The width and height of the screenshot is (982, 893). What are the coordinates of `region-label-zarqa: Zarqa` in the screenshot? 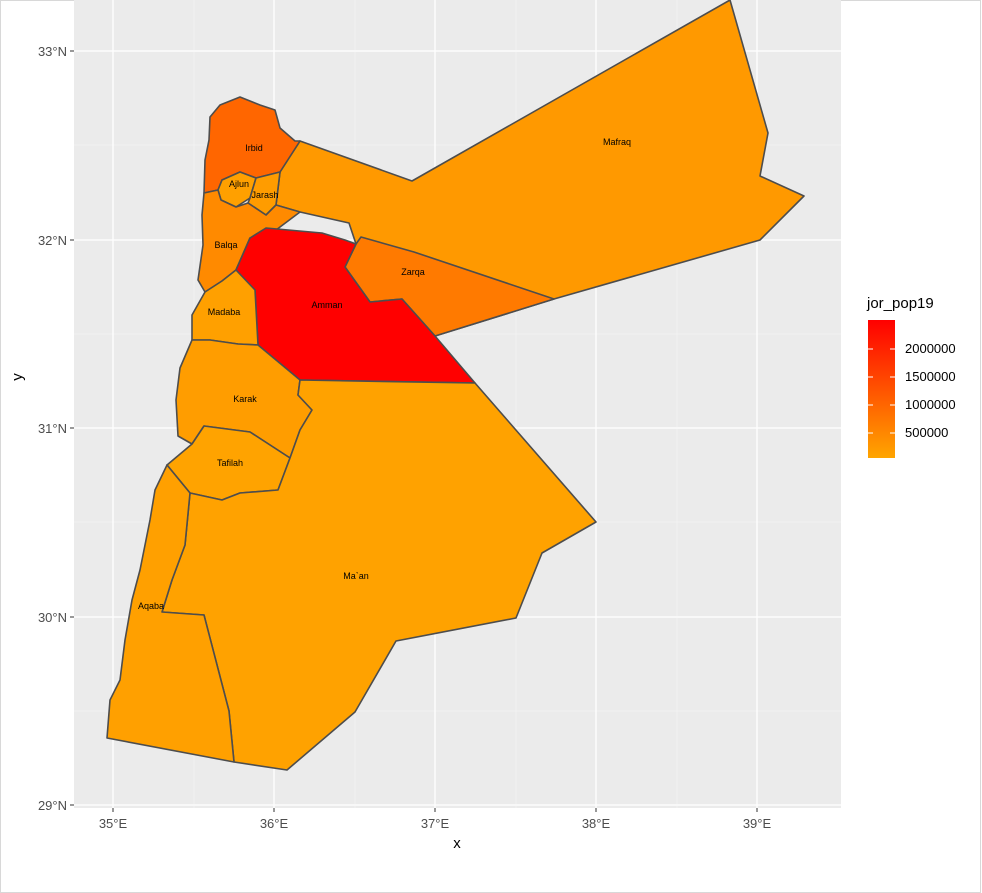 It's located at (413, 272).